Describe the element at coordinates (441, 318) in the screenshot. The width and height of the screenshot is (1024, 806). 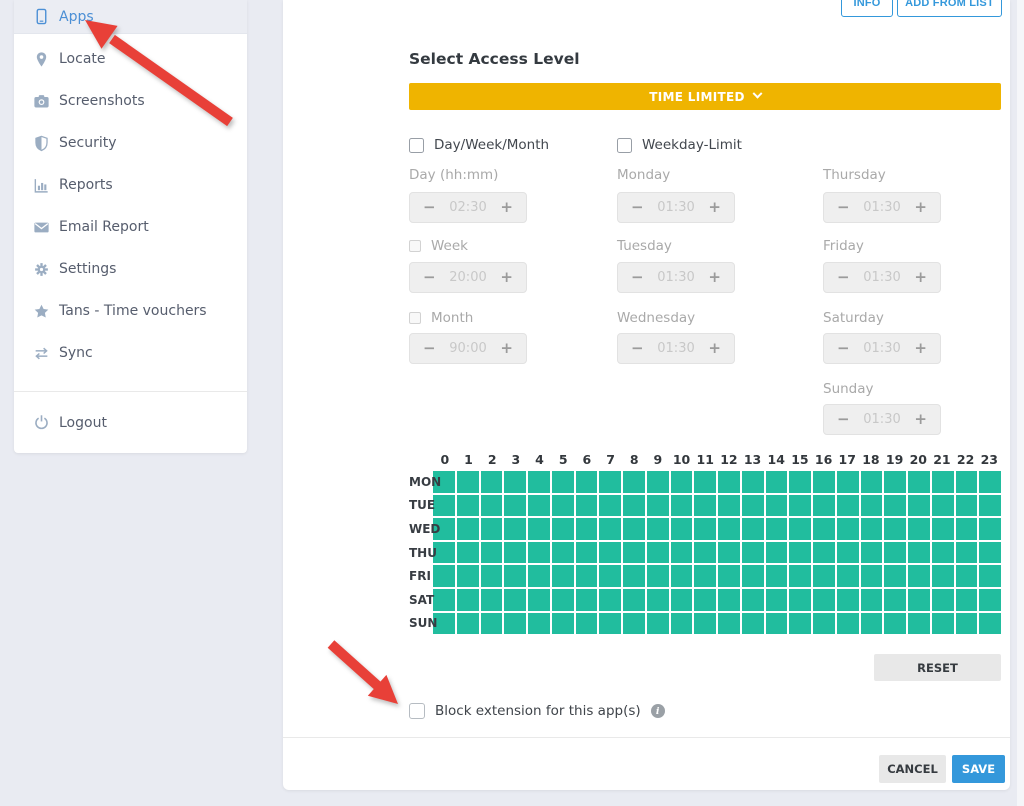
I see `month-checkbox-row: Month` at that location.